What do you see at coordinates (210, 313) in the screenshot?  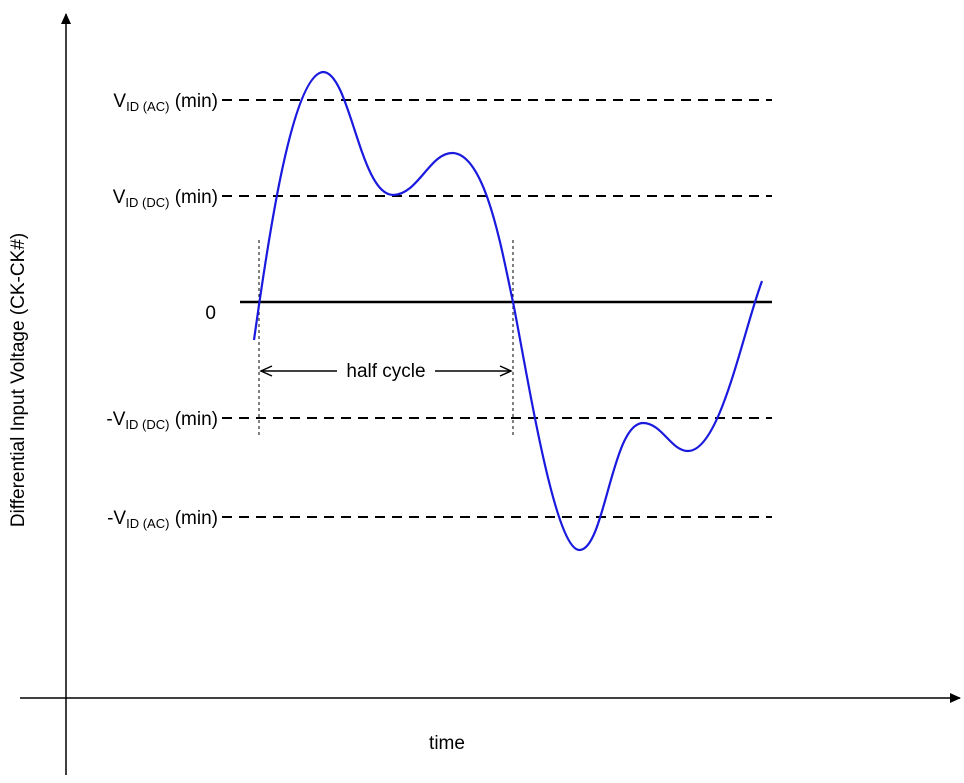 I see `zero-label: 0` at bounding box center [210, 313].